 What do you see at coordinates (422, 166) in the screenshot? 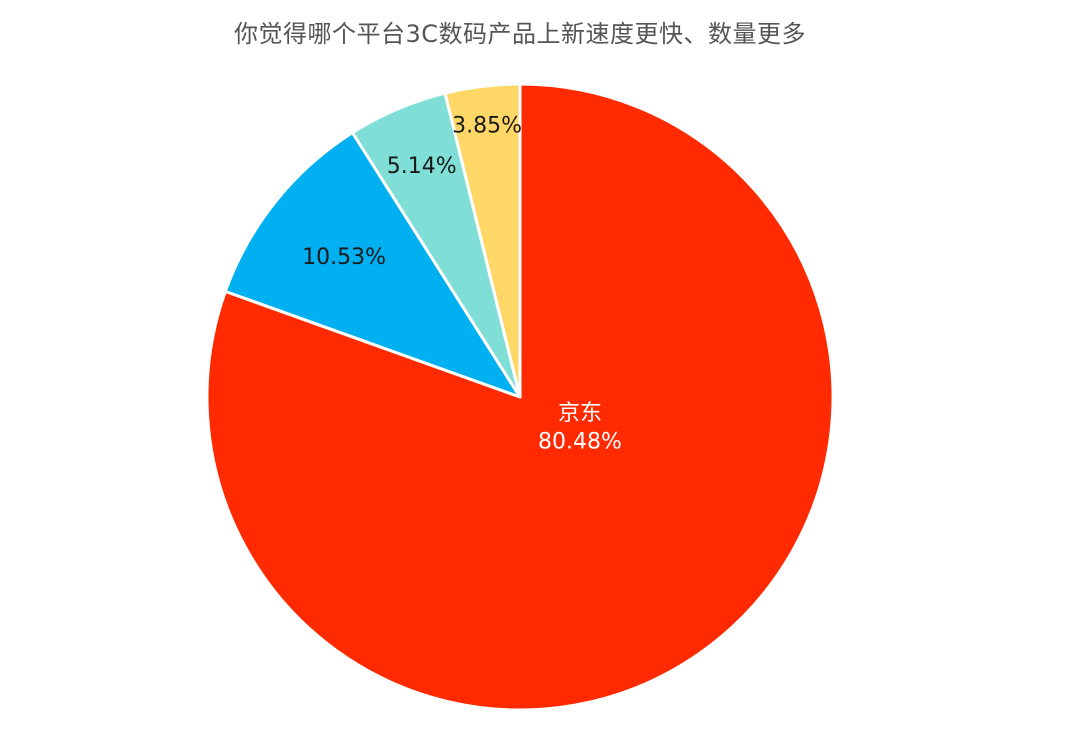
I see `slice-value-label: 5.14%` at bounding box center [422, 166].